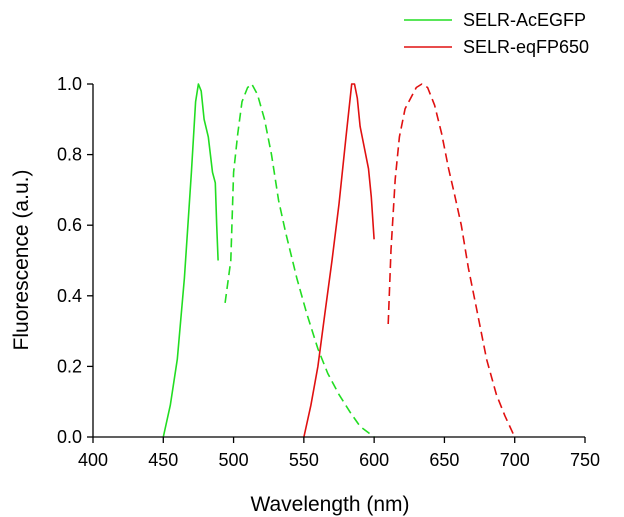  Describe the element at coordinates (163, 460) in the screenshot. I see `x-tick-label: 450` at that location.